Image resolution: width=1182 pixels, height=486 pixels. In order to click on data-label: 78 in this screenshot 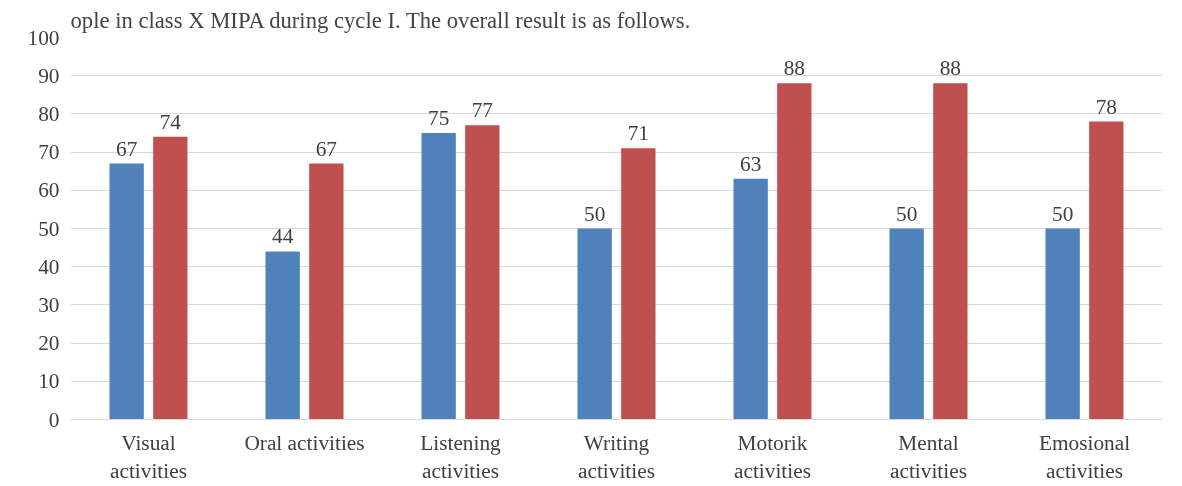, I will do `click(1106, 106)`.